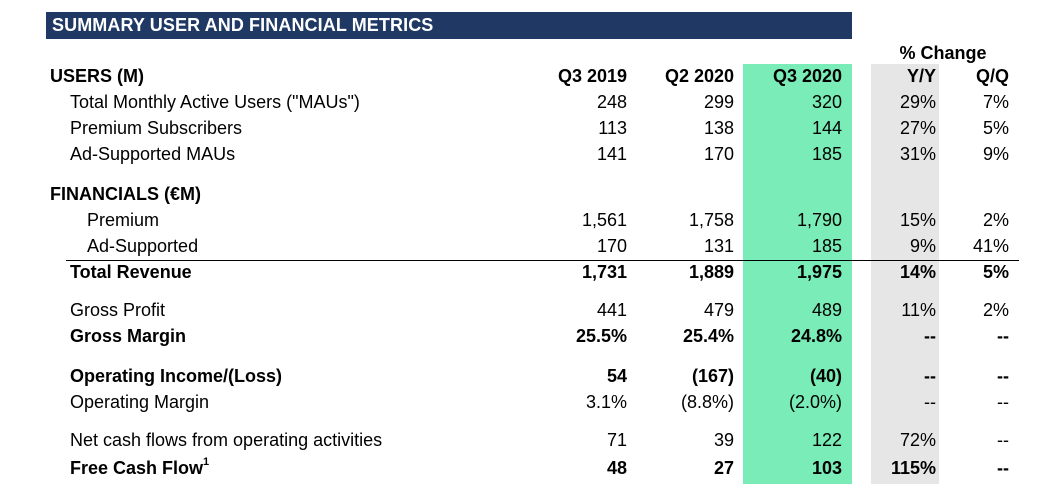 The width and height of the screenshot is (1051, 497). Describe the element at coordinates (826, 440) in the screenshot. I see `cell-q3-2020: 122` at that location.